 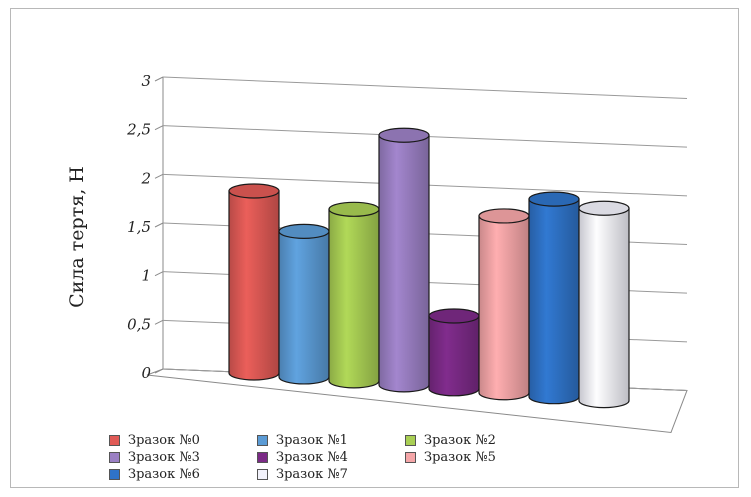 I want to click on legend-item: Зразок №6, so click(x=154, y=474).